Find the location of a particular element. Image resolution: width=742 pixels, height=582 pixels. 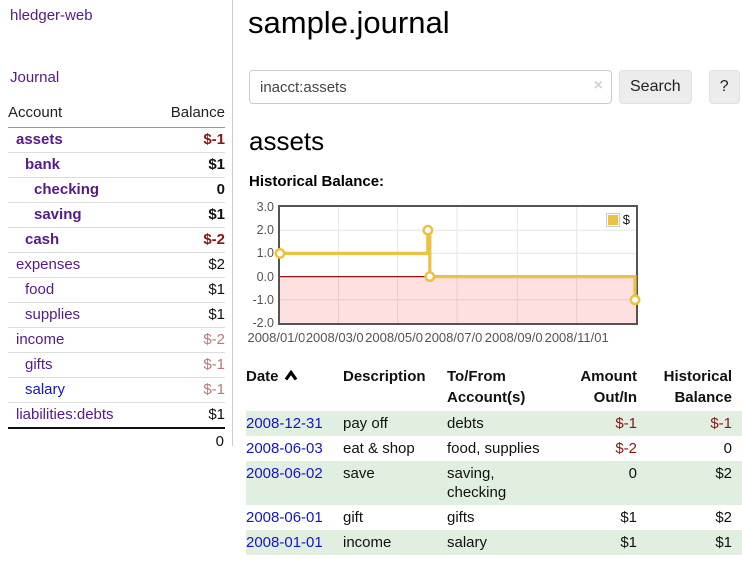

account-link: saving is located at coordinates (58, 214).